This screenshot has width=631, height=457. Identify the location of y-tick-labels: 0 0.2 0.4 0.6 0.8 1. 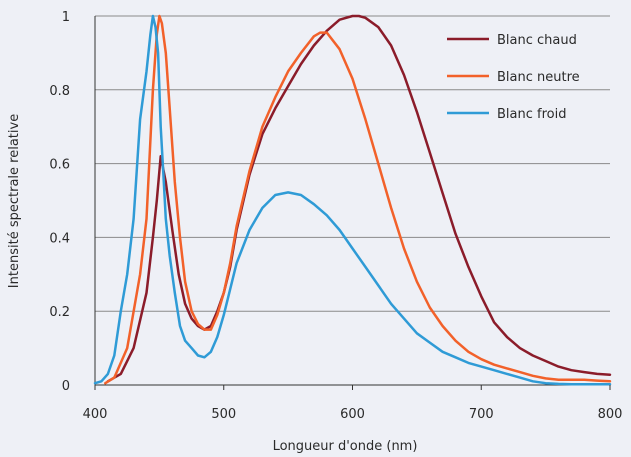
(59, 202).